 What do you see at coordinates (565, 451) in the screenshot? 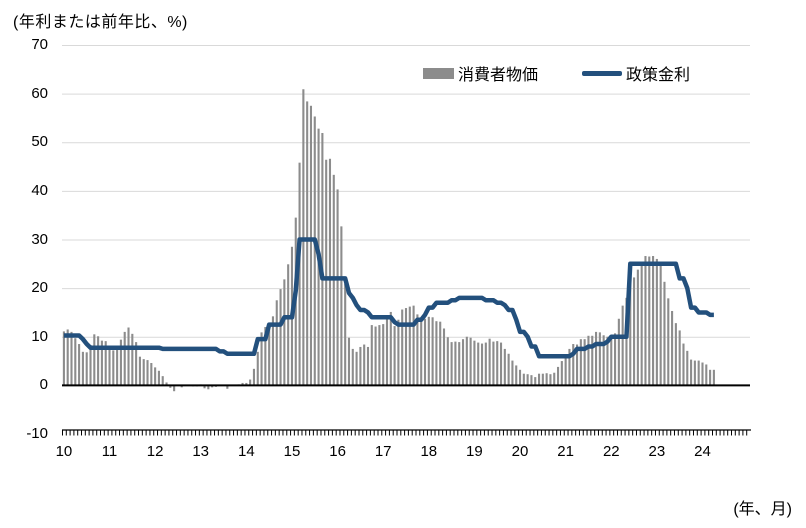
I see `x-tick-label: 21` at bounding box center [565, 451].